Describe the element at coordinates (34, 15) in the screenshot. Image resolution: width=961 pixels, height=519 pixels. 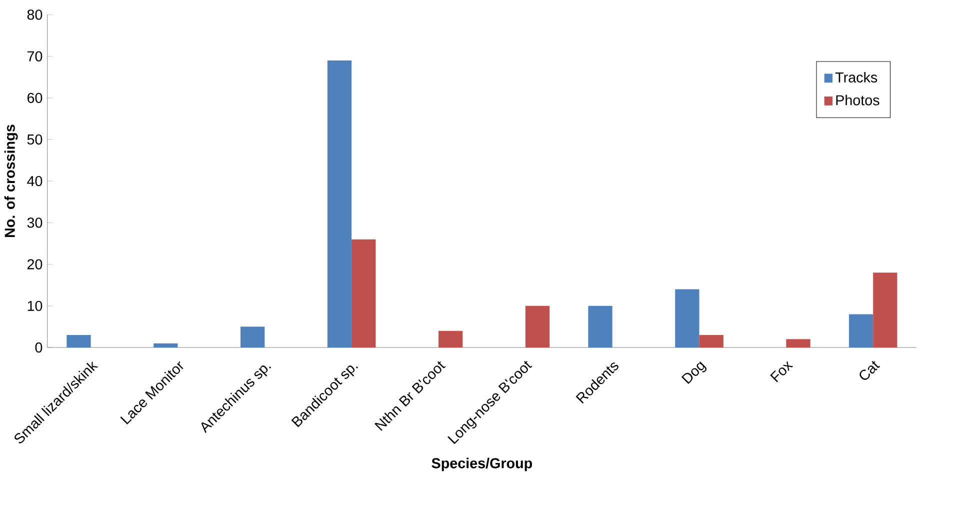
I see `y-tick-label: 80` at that location.